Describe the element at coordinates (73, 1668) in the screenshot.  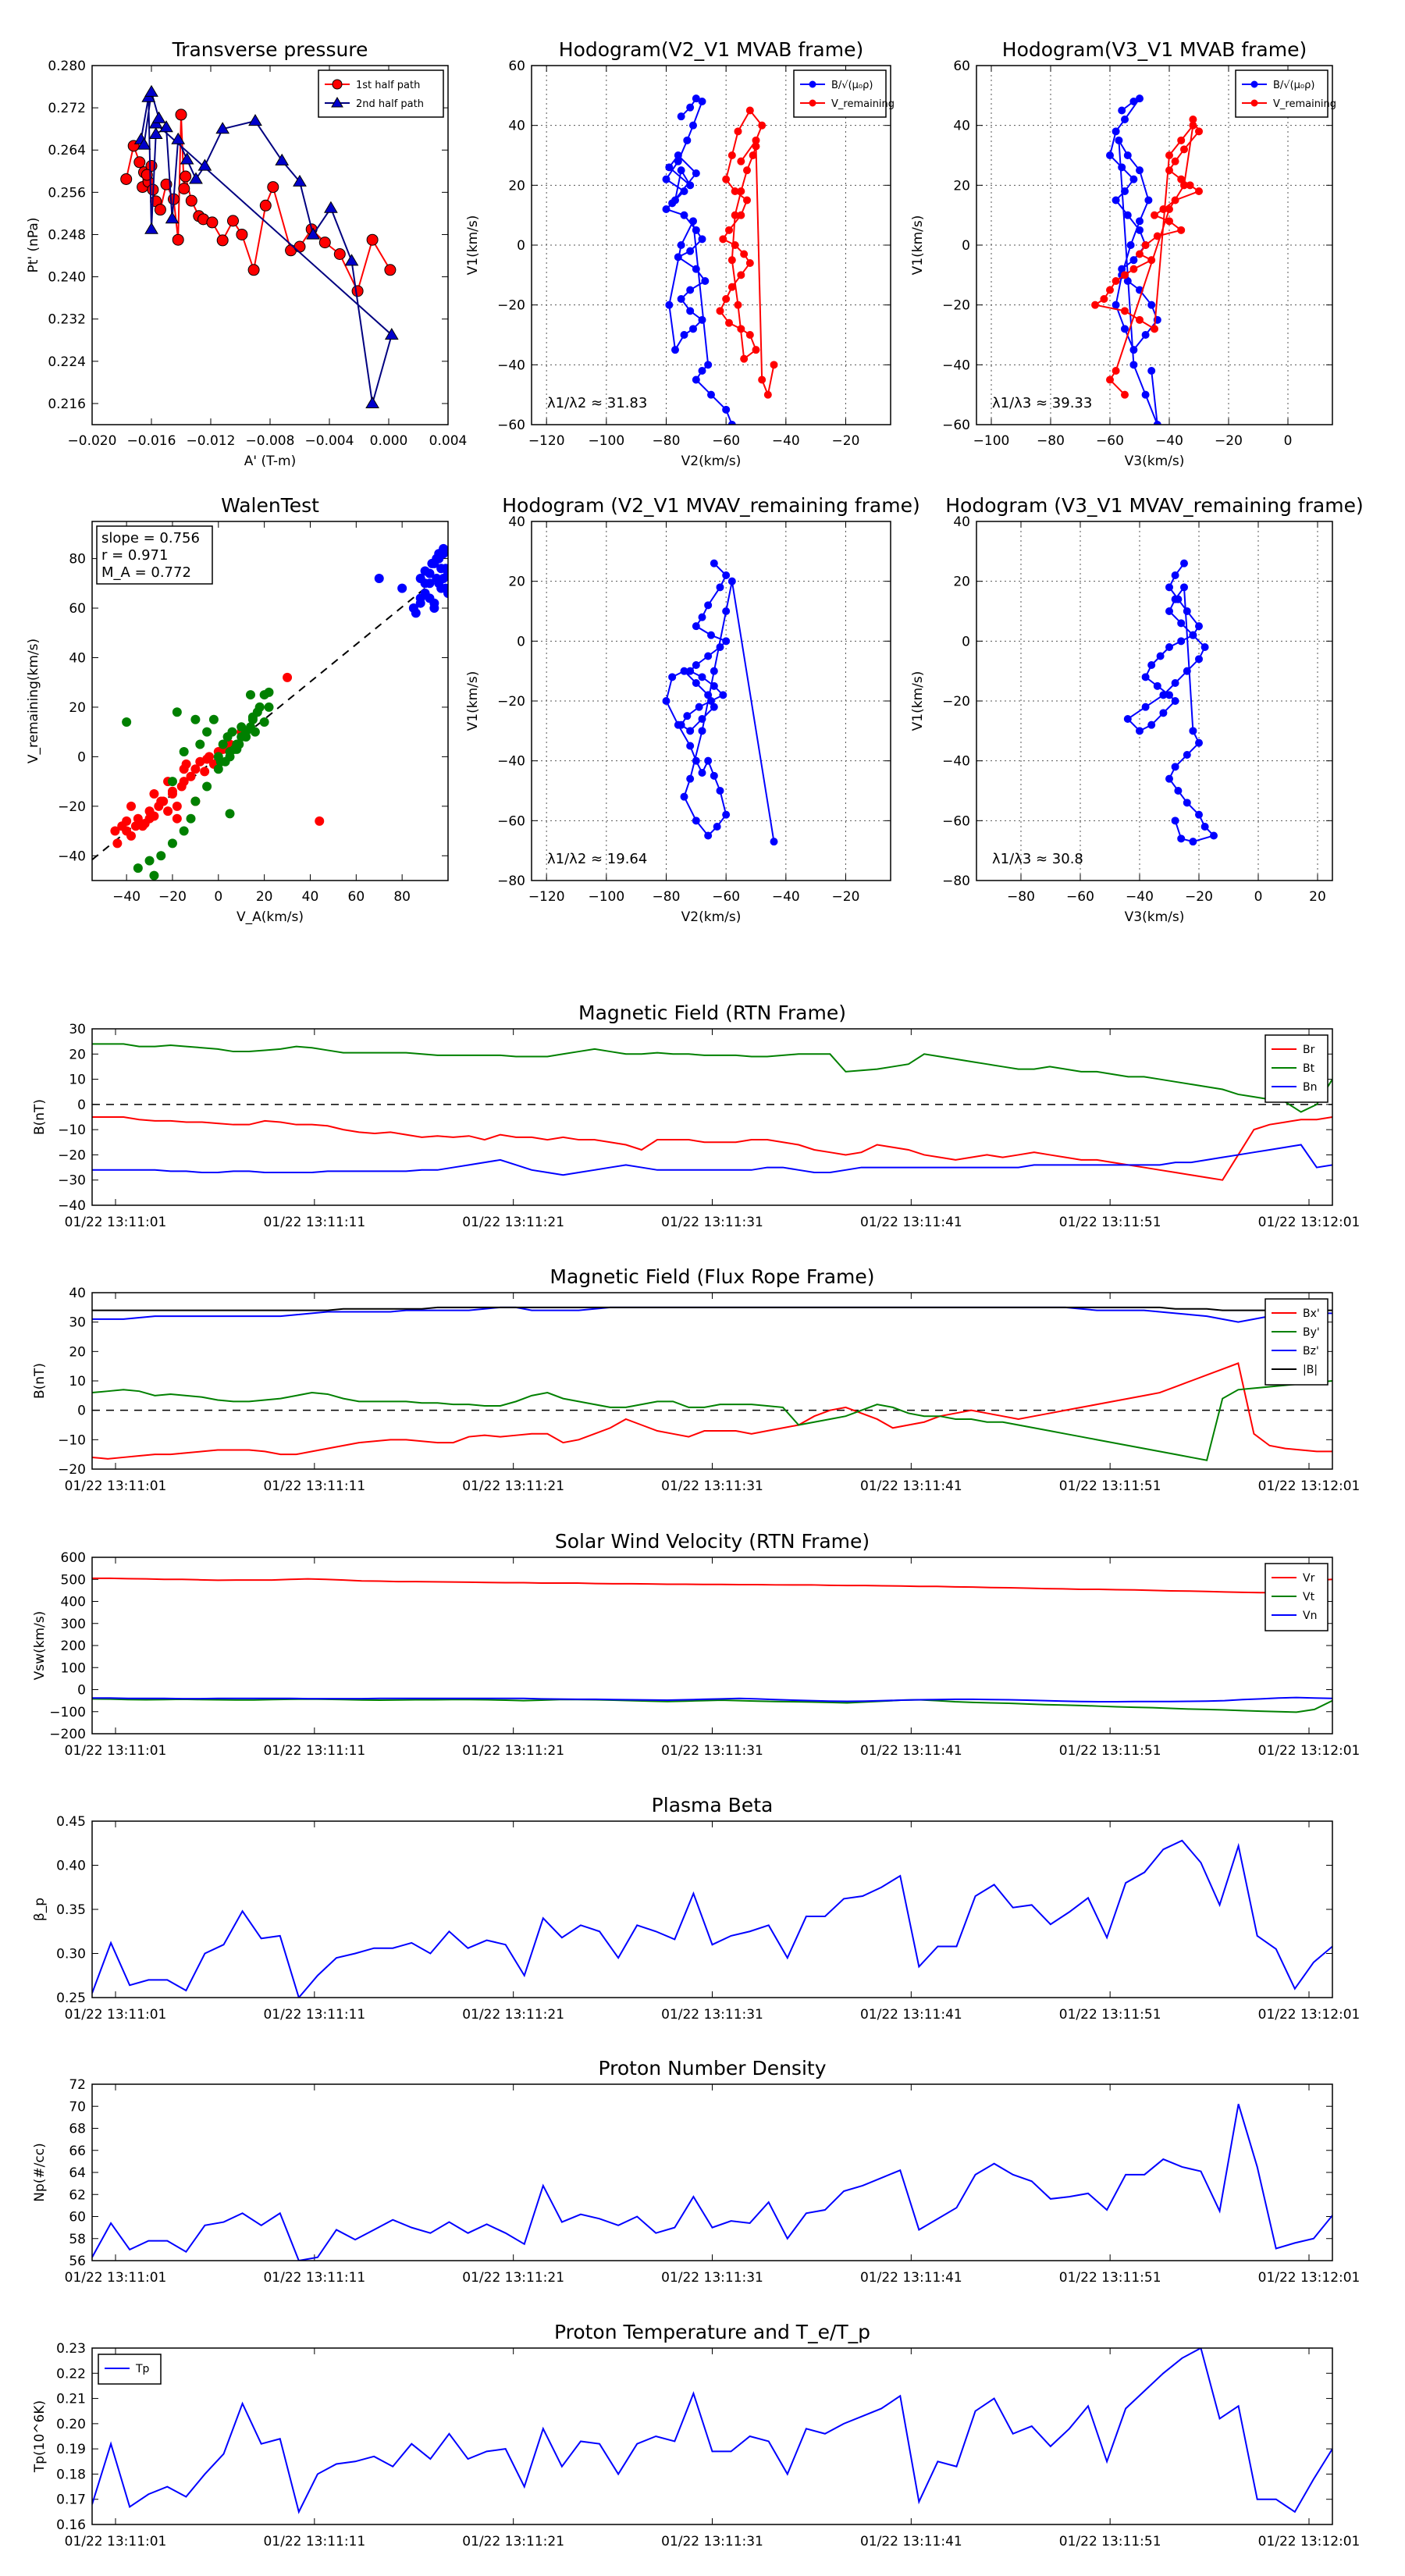
I see `y-tick-label: 100` at that location.